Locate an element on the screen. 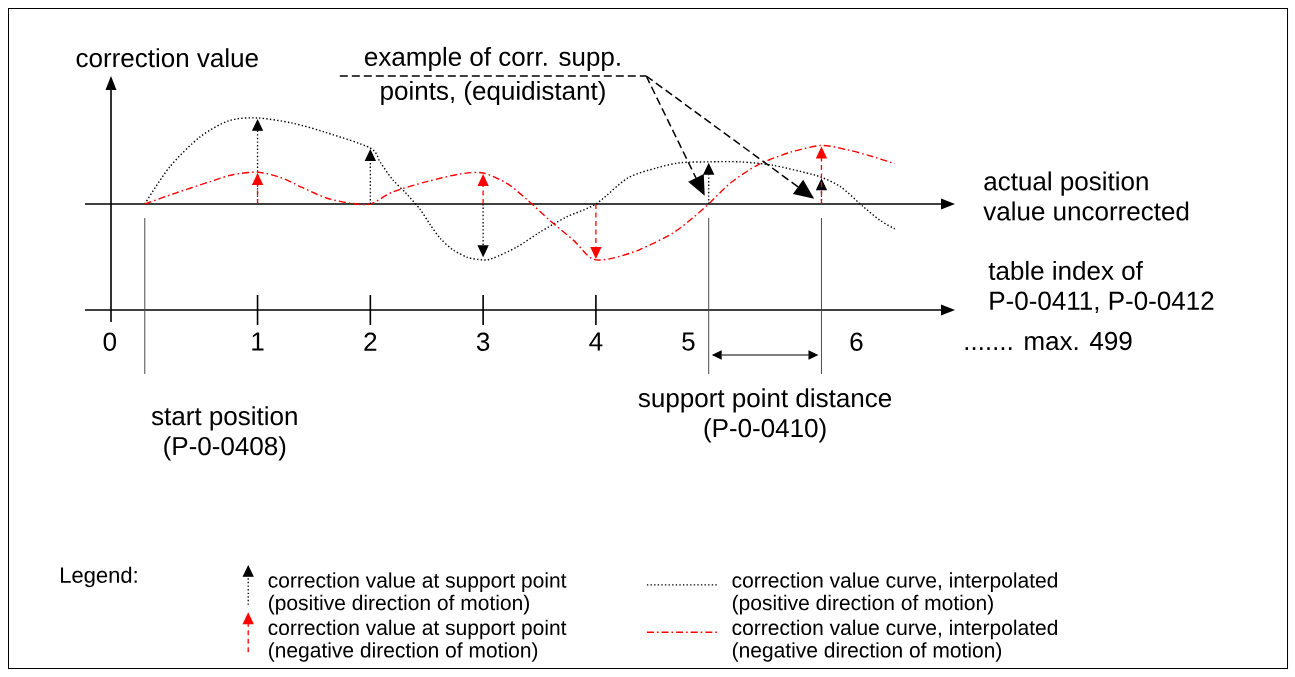  legend-label: correction value at support point (negative direction of motion) is located at coordinates (417, 640).